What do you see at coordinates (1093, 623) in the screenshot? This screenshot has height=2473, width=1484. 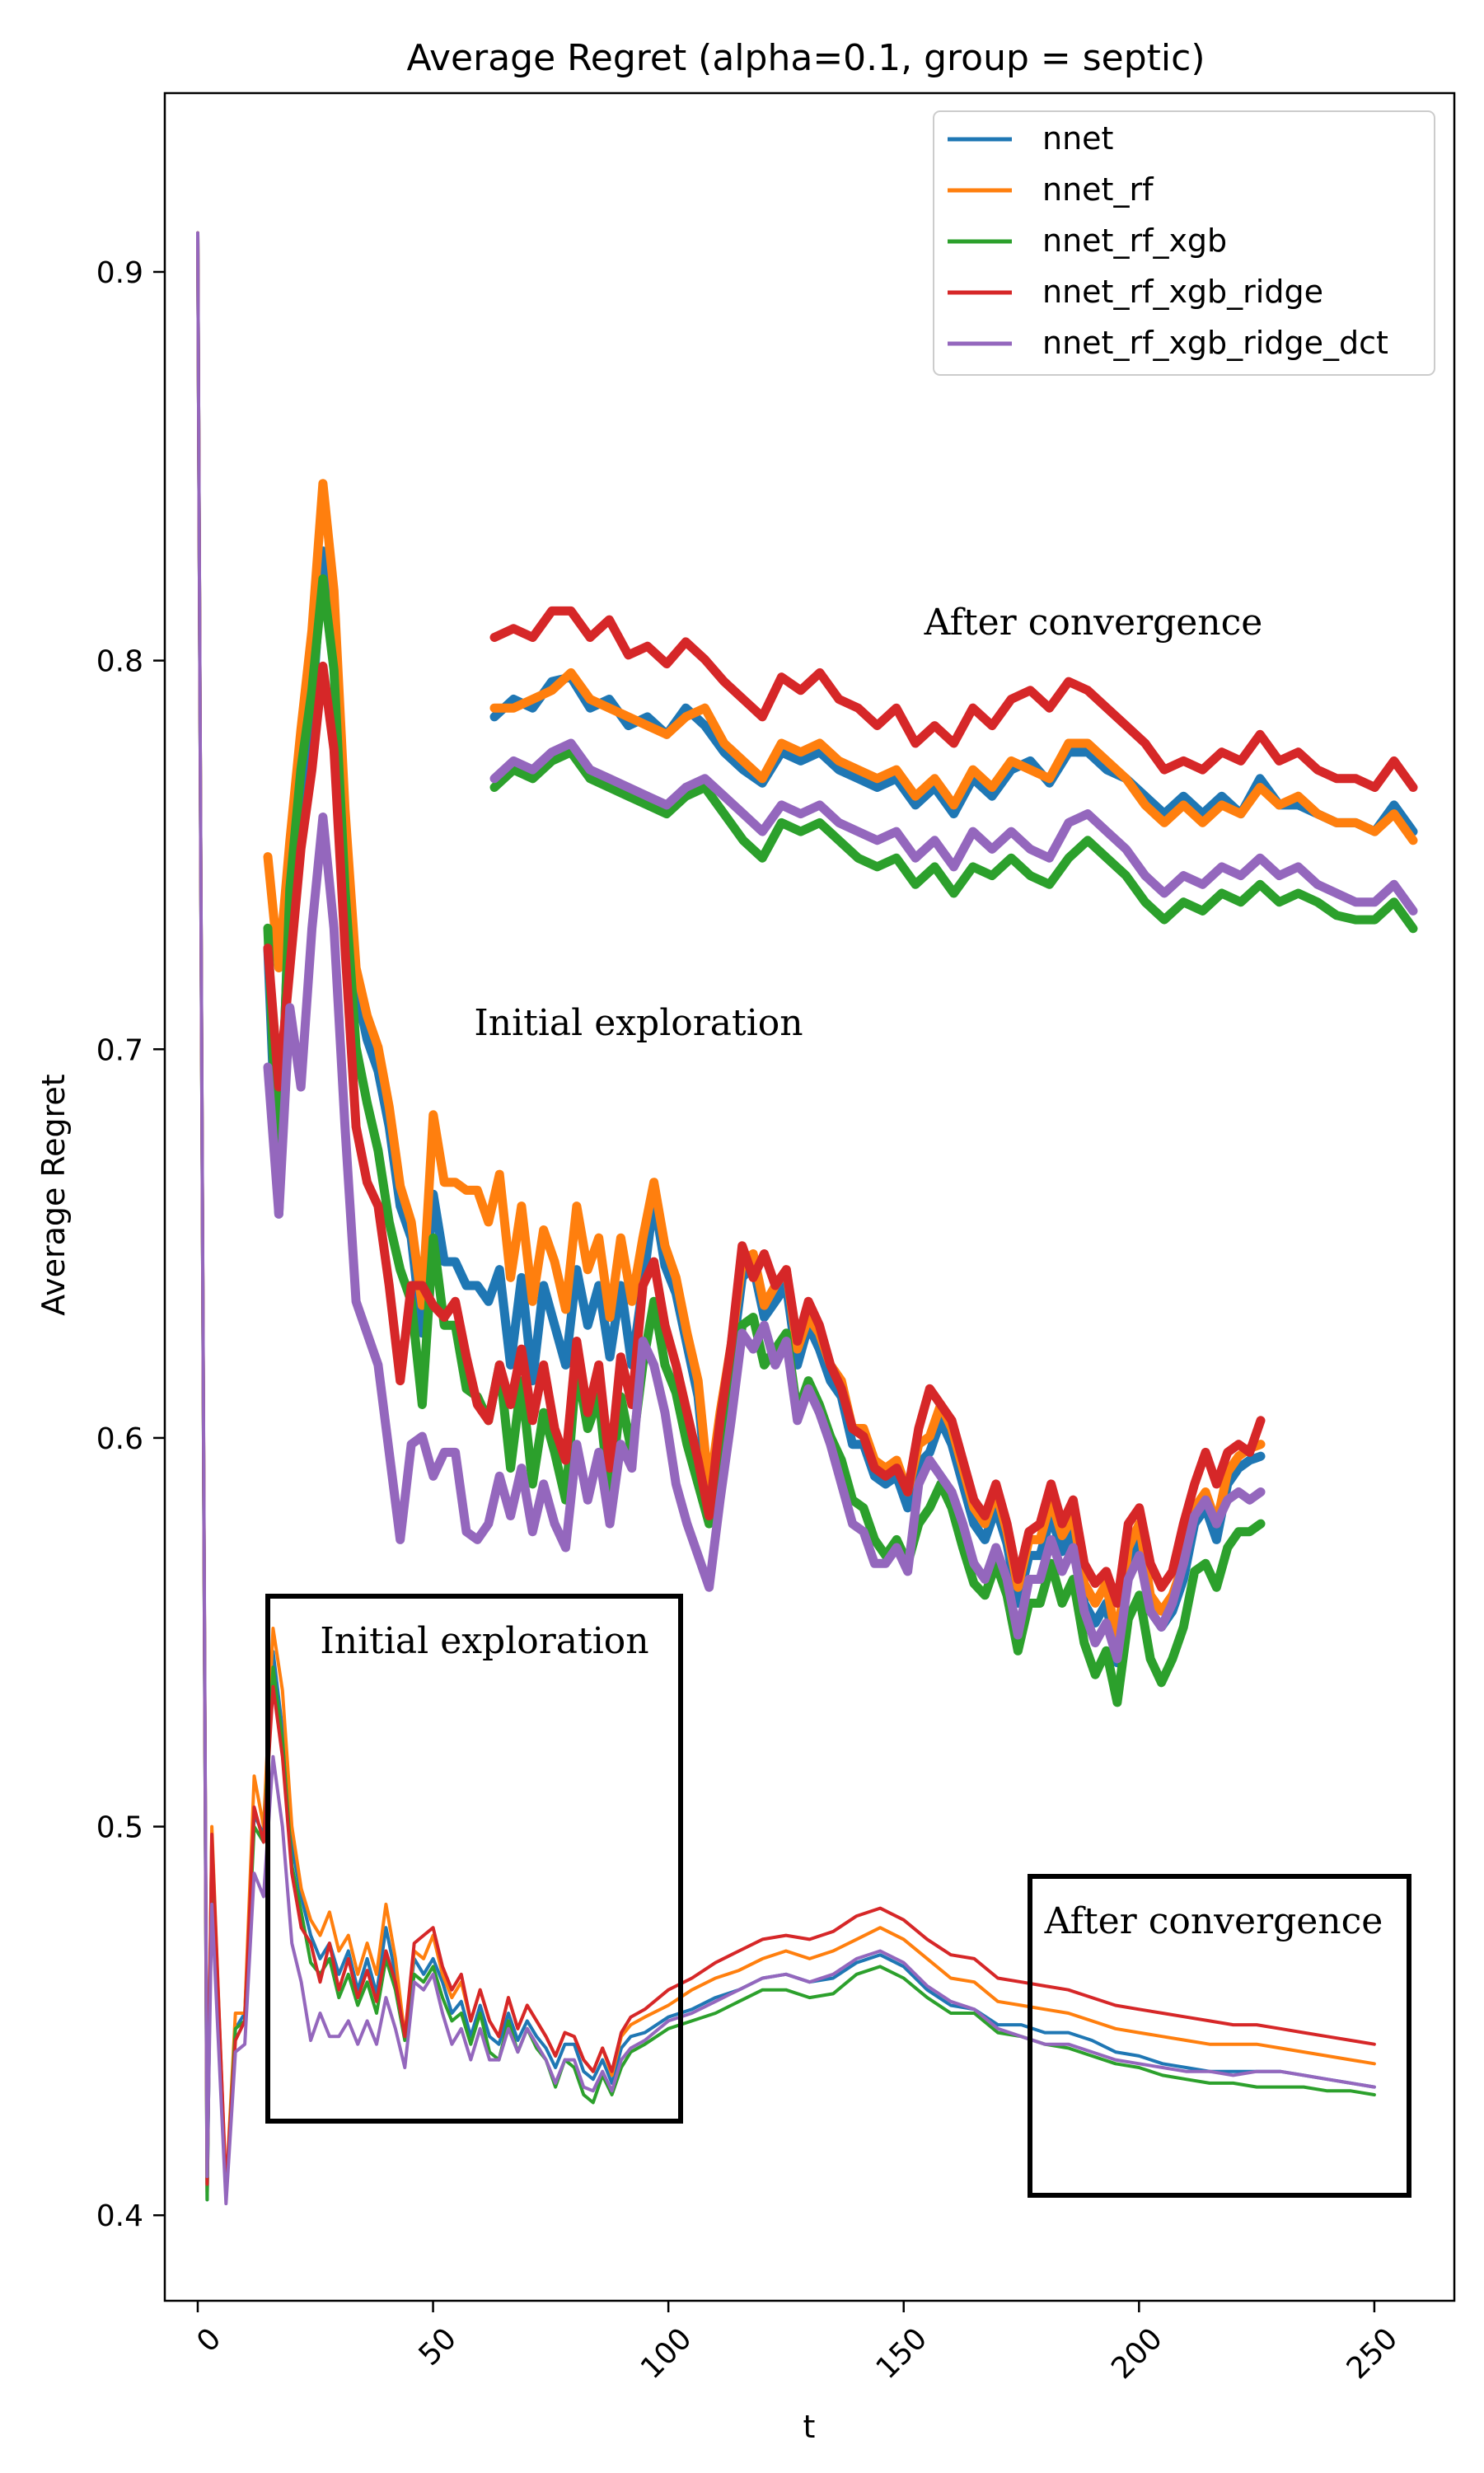 I see `annotation-after-convergence-upper: After convergence` at bounding box center [1093, 623].